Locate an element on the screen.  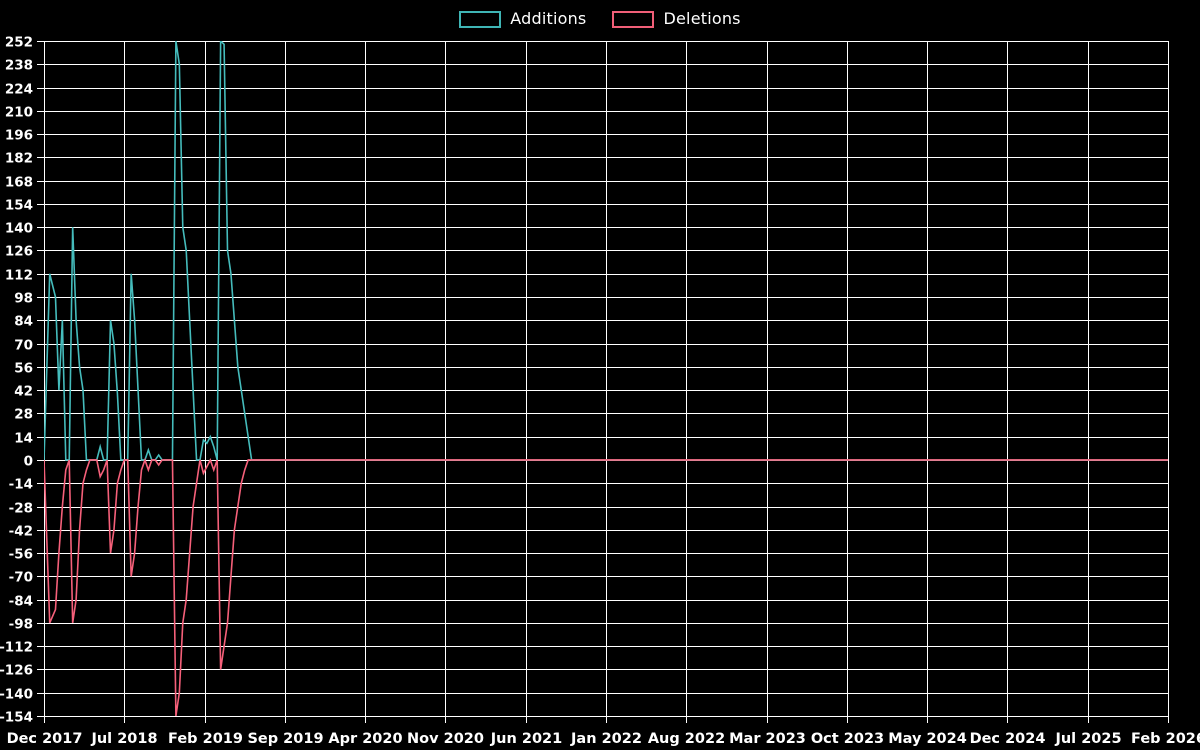
y-tick-label: 56 is located at coordinates (23, 369).